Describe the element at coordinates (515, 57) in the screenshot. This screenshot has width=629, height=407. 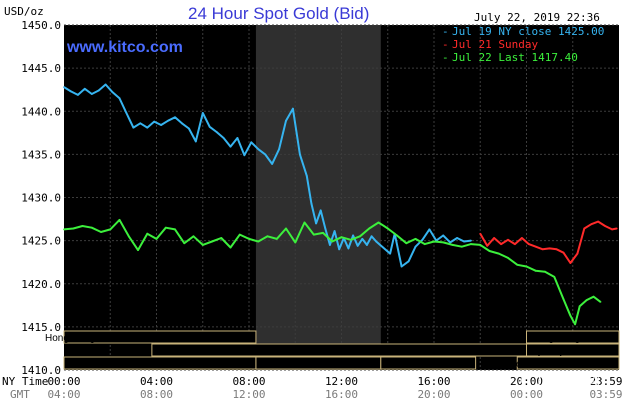
I see `legend-entry: Jul 22 Last 1417.40` at that location.